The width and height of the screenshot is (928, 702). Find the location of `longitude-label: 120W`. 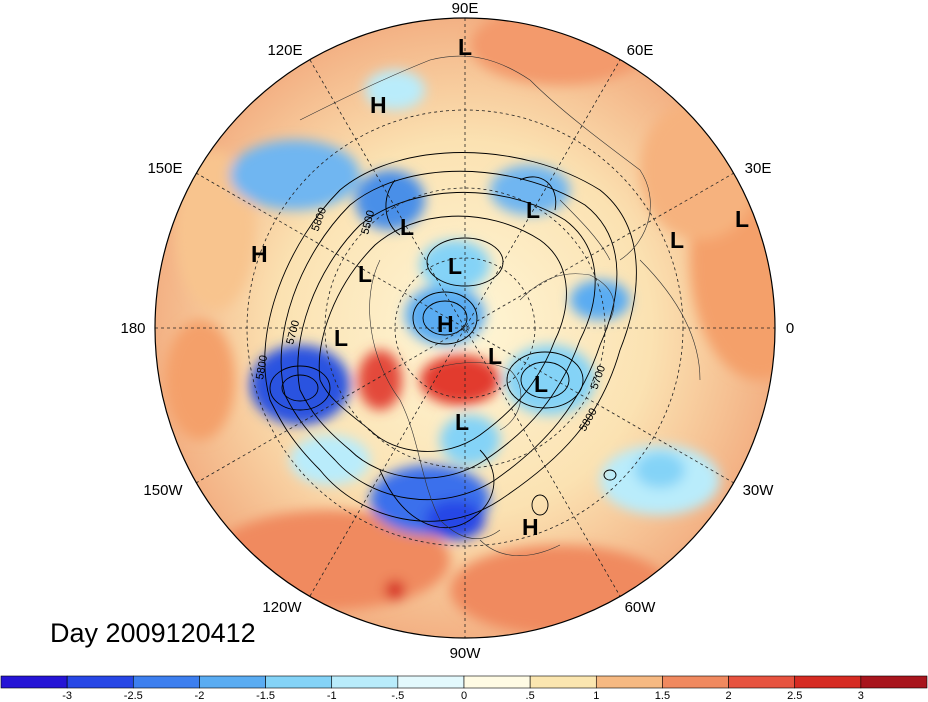

longitude-label: 120W is located at coordinates (282, 607).